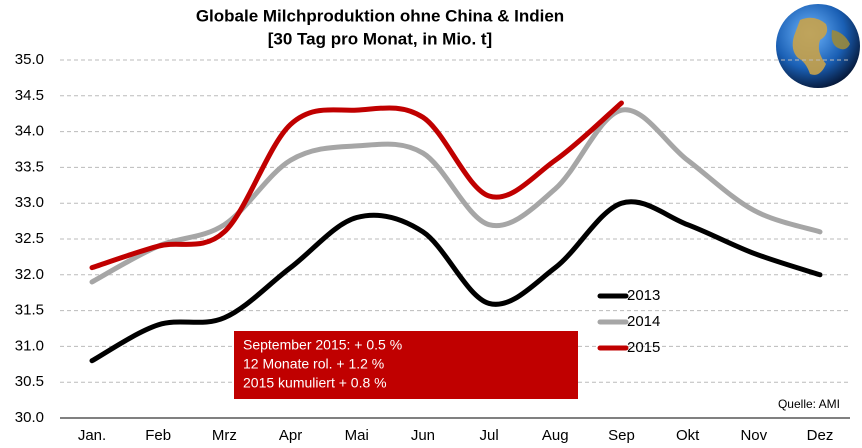  I want to click on legend-label: 2015, so click(643, 347).